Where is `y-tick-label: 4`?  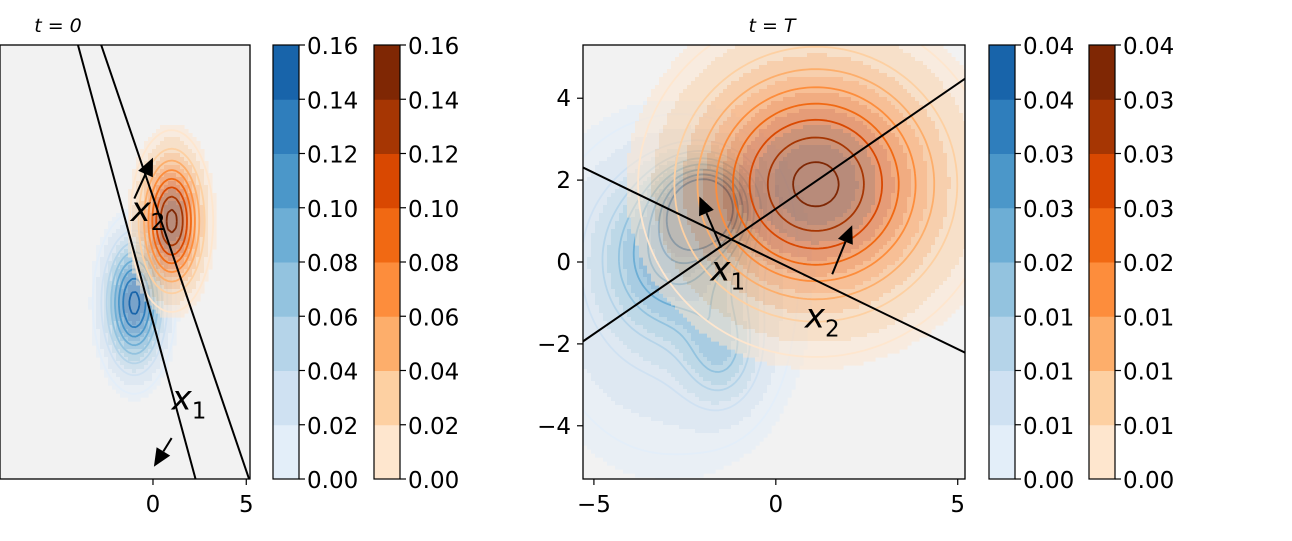 y-tick-label: 4 is located at coordinates (563, 99).